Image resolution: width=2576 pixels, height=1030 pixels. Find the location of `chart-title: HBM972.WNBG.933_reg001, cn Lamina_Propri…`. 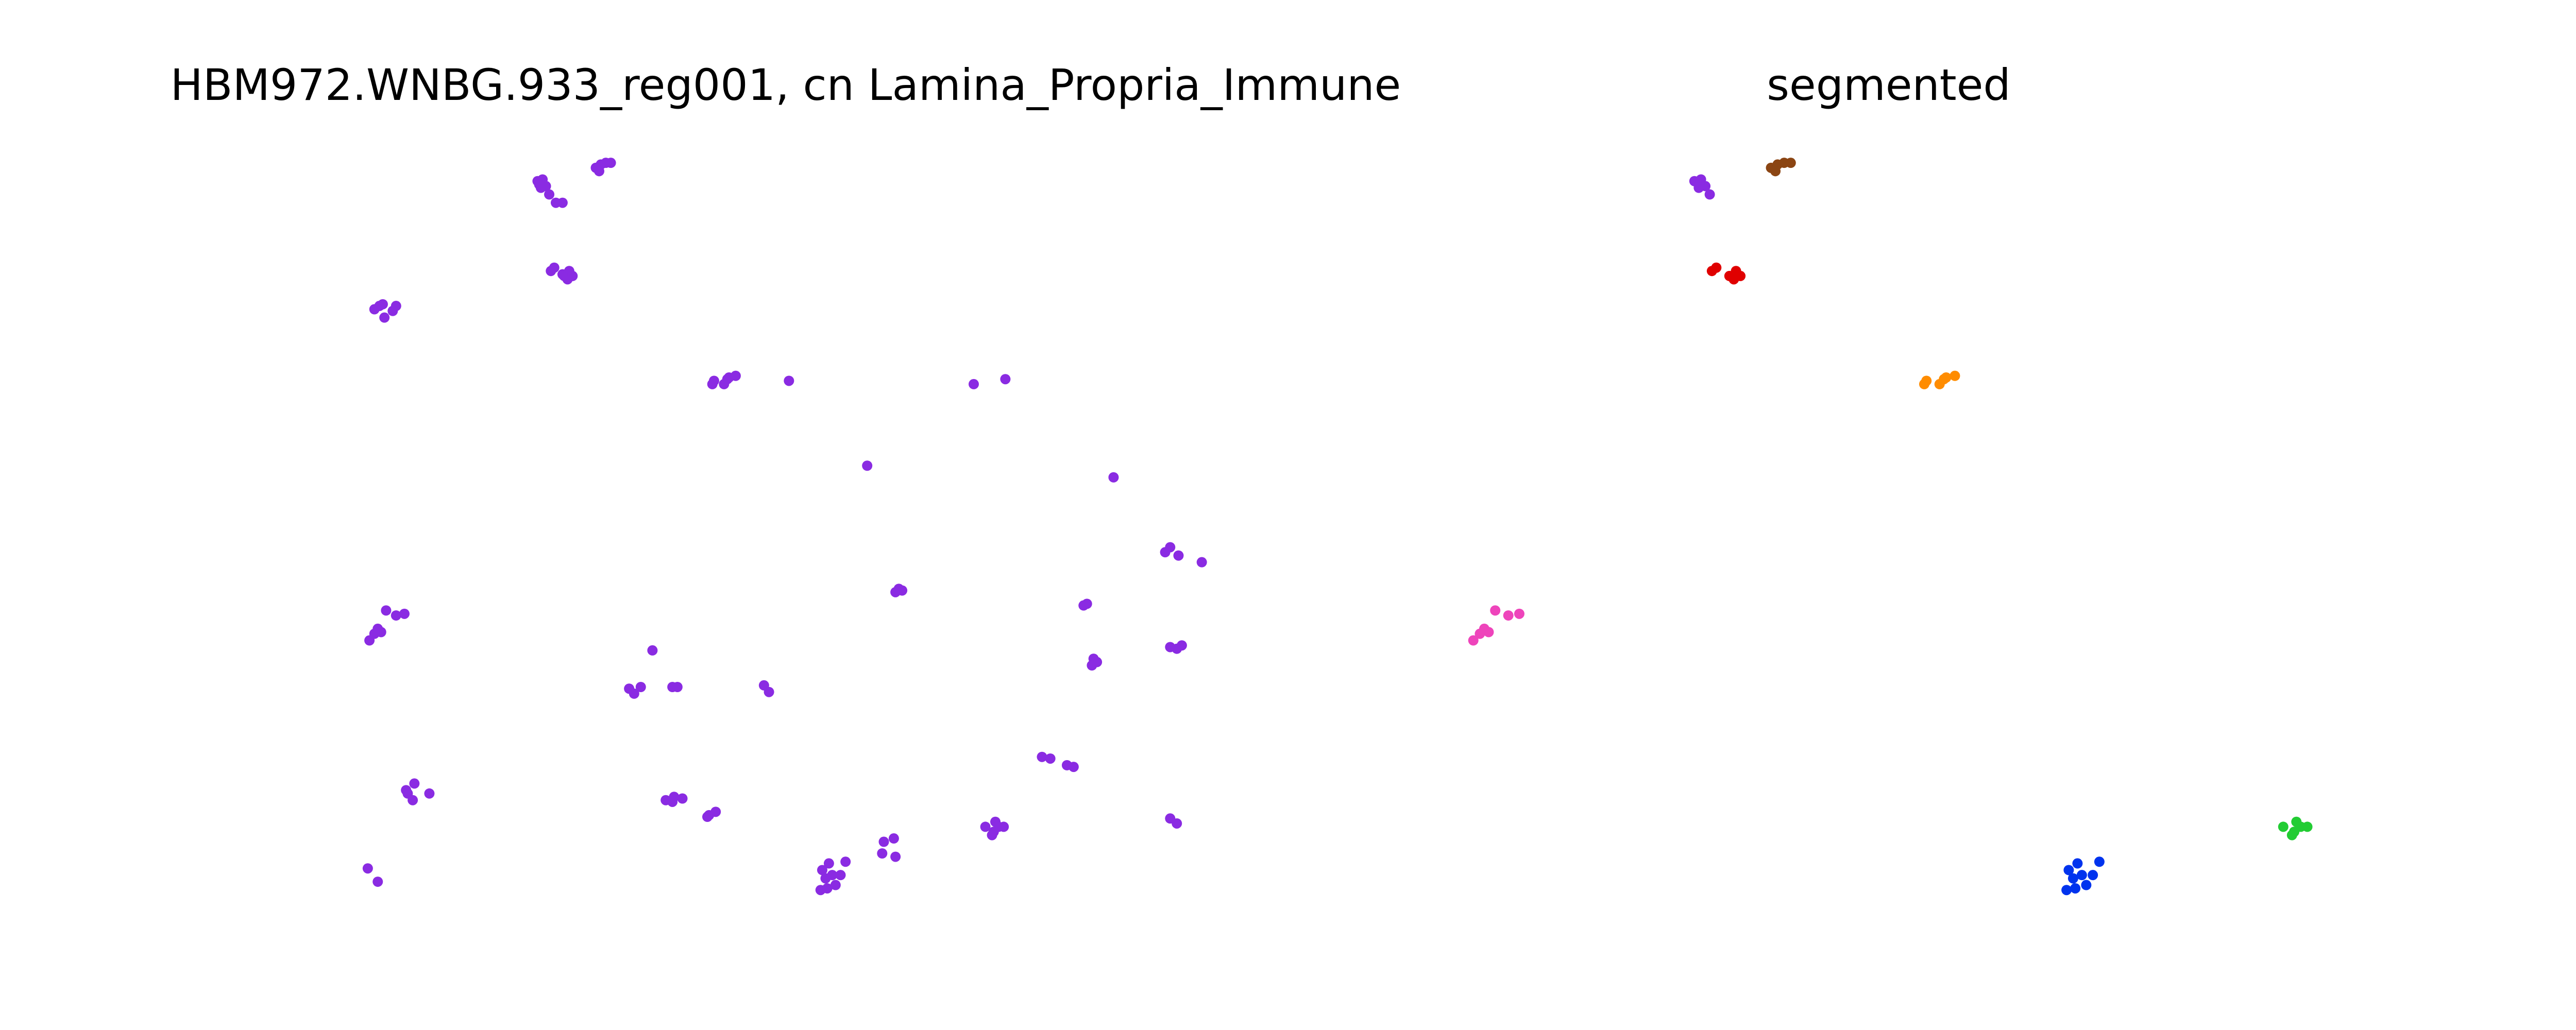

chart-title: HBM972.WNBG.933_reg001, cn Lamina_Propri… is located at coordinates (786, 85).